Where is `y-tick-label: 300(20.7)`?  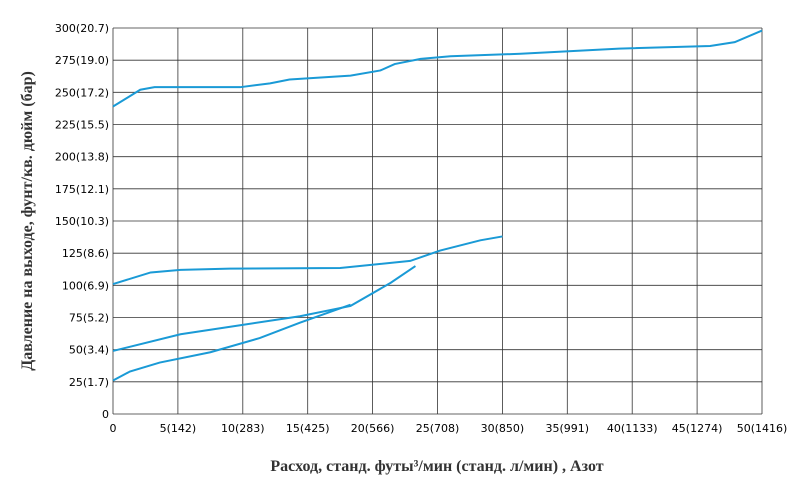 y-tick-label: 300(20.7) is located at coordinates (82, 28).